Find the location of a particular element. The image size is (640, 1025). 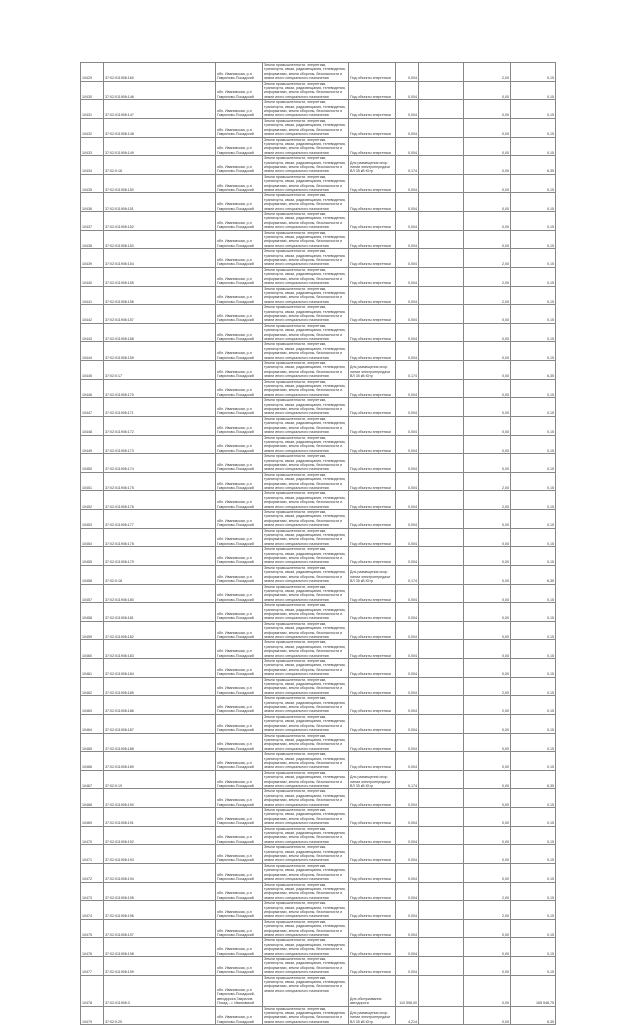

plot-id: 10457 is located at coordinates (92, 593).